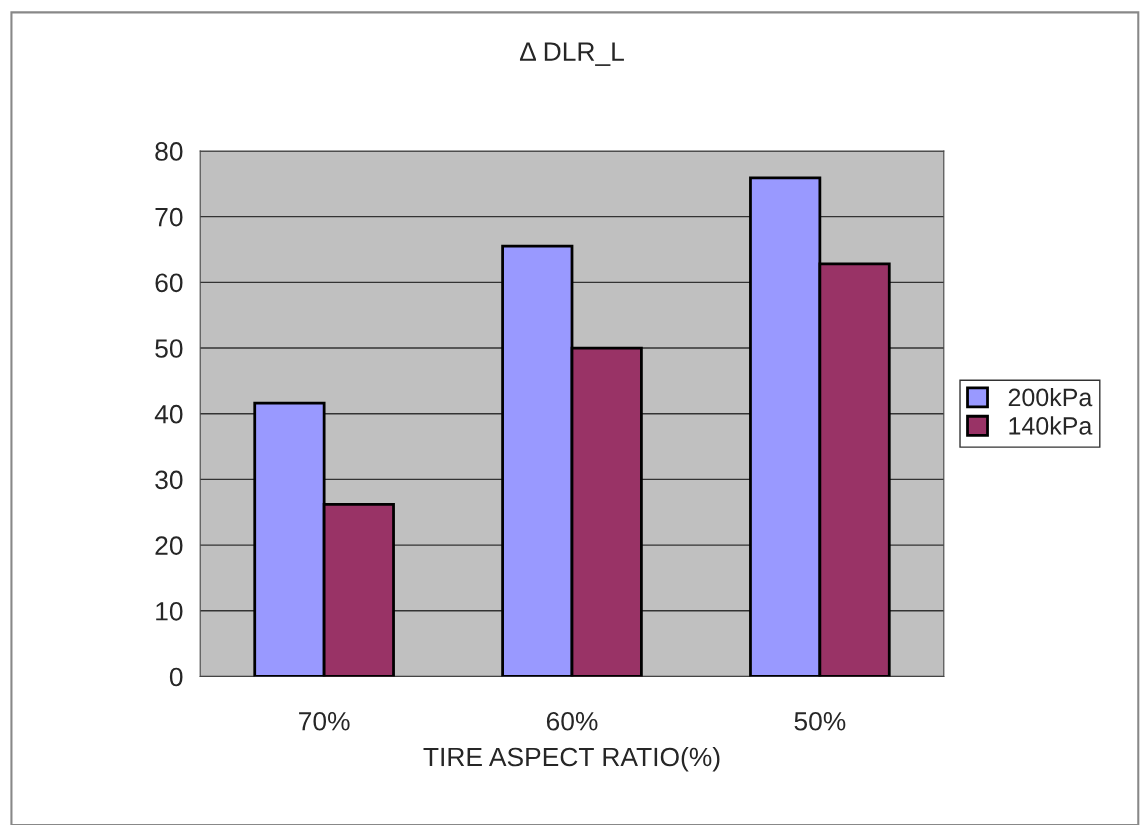 The width and height of the screenshot is (1144, 825). I want to click on x-tick-label: 60%, so click(572, 721).